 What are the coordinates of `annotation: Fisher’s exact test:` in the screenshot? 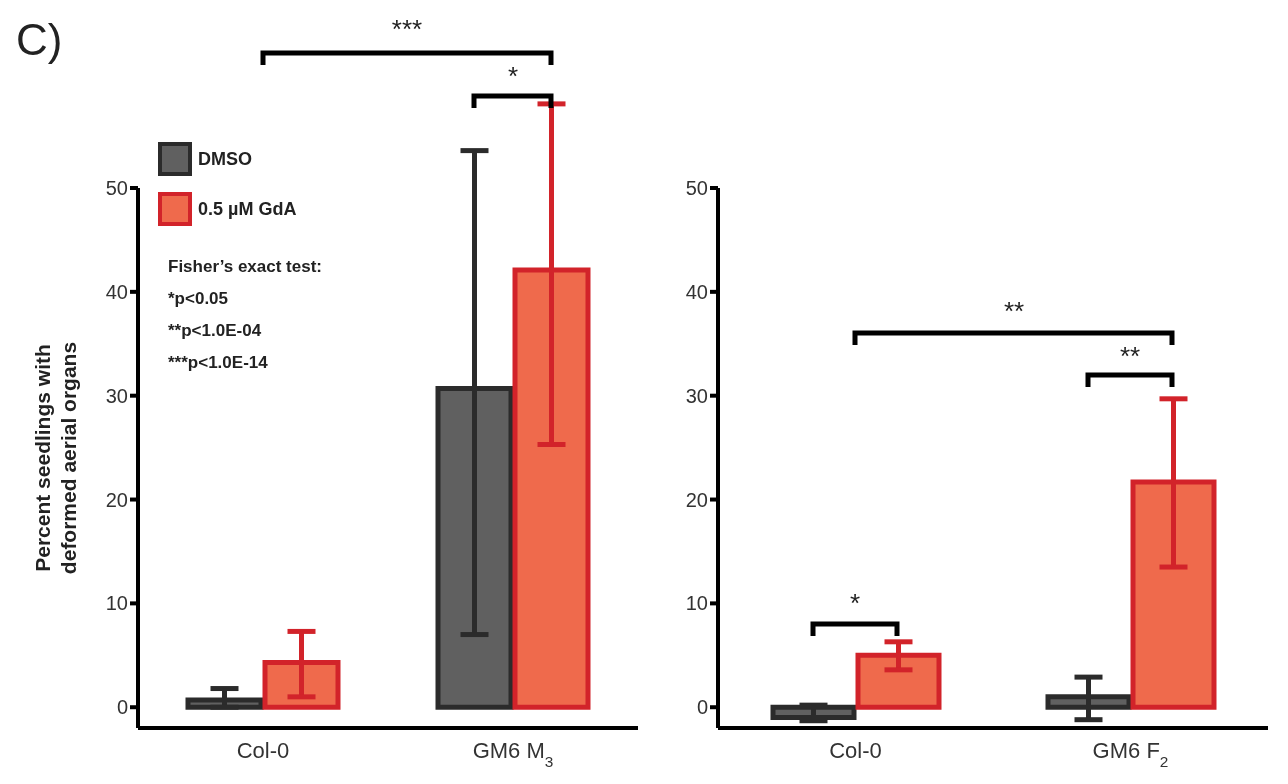 It's located at (245, 266).